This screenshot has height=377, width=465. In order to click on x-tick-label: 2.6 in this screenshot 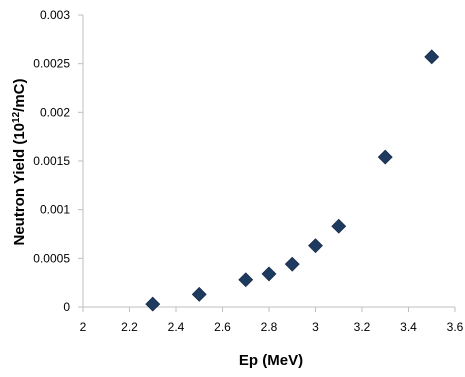, I will do `click(222, 327)`.